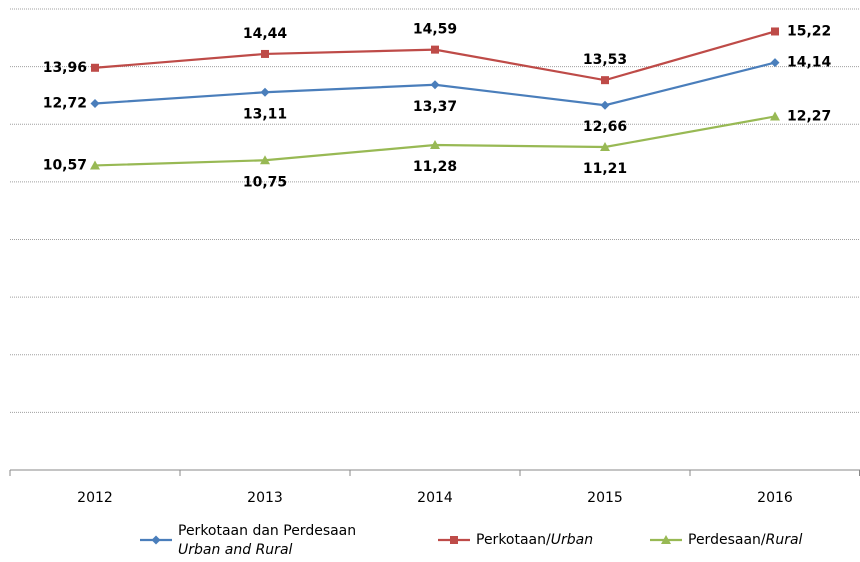  What do you see at coordinates (95, 498) in the screenshot?
I see `x-tick-label: 2012` at bounding box center [95, 498].